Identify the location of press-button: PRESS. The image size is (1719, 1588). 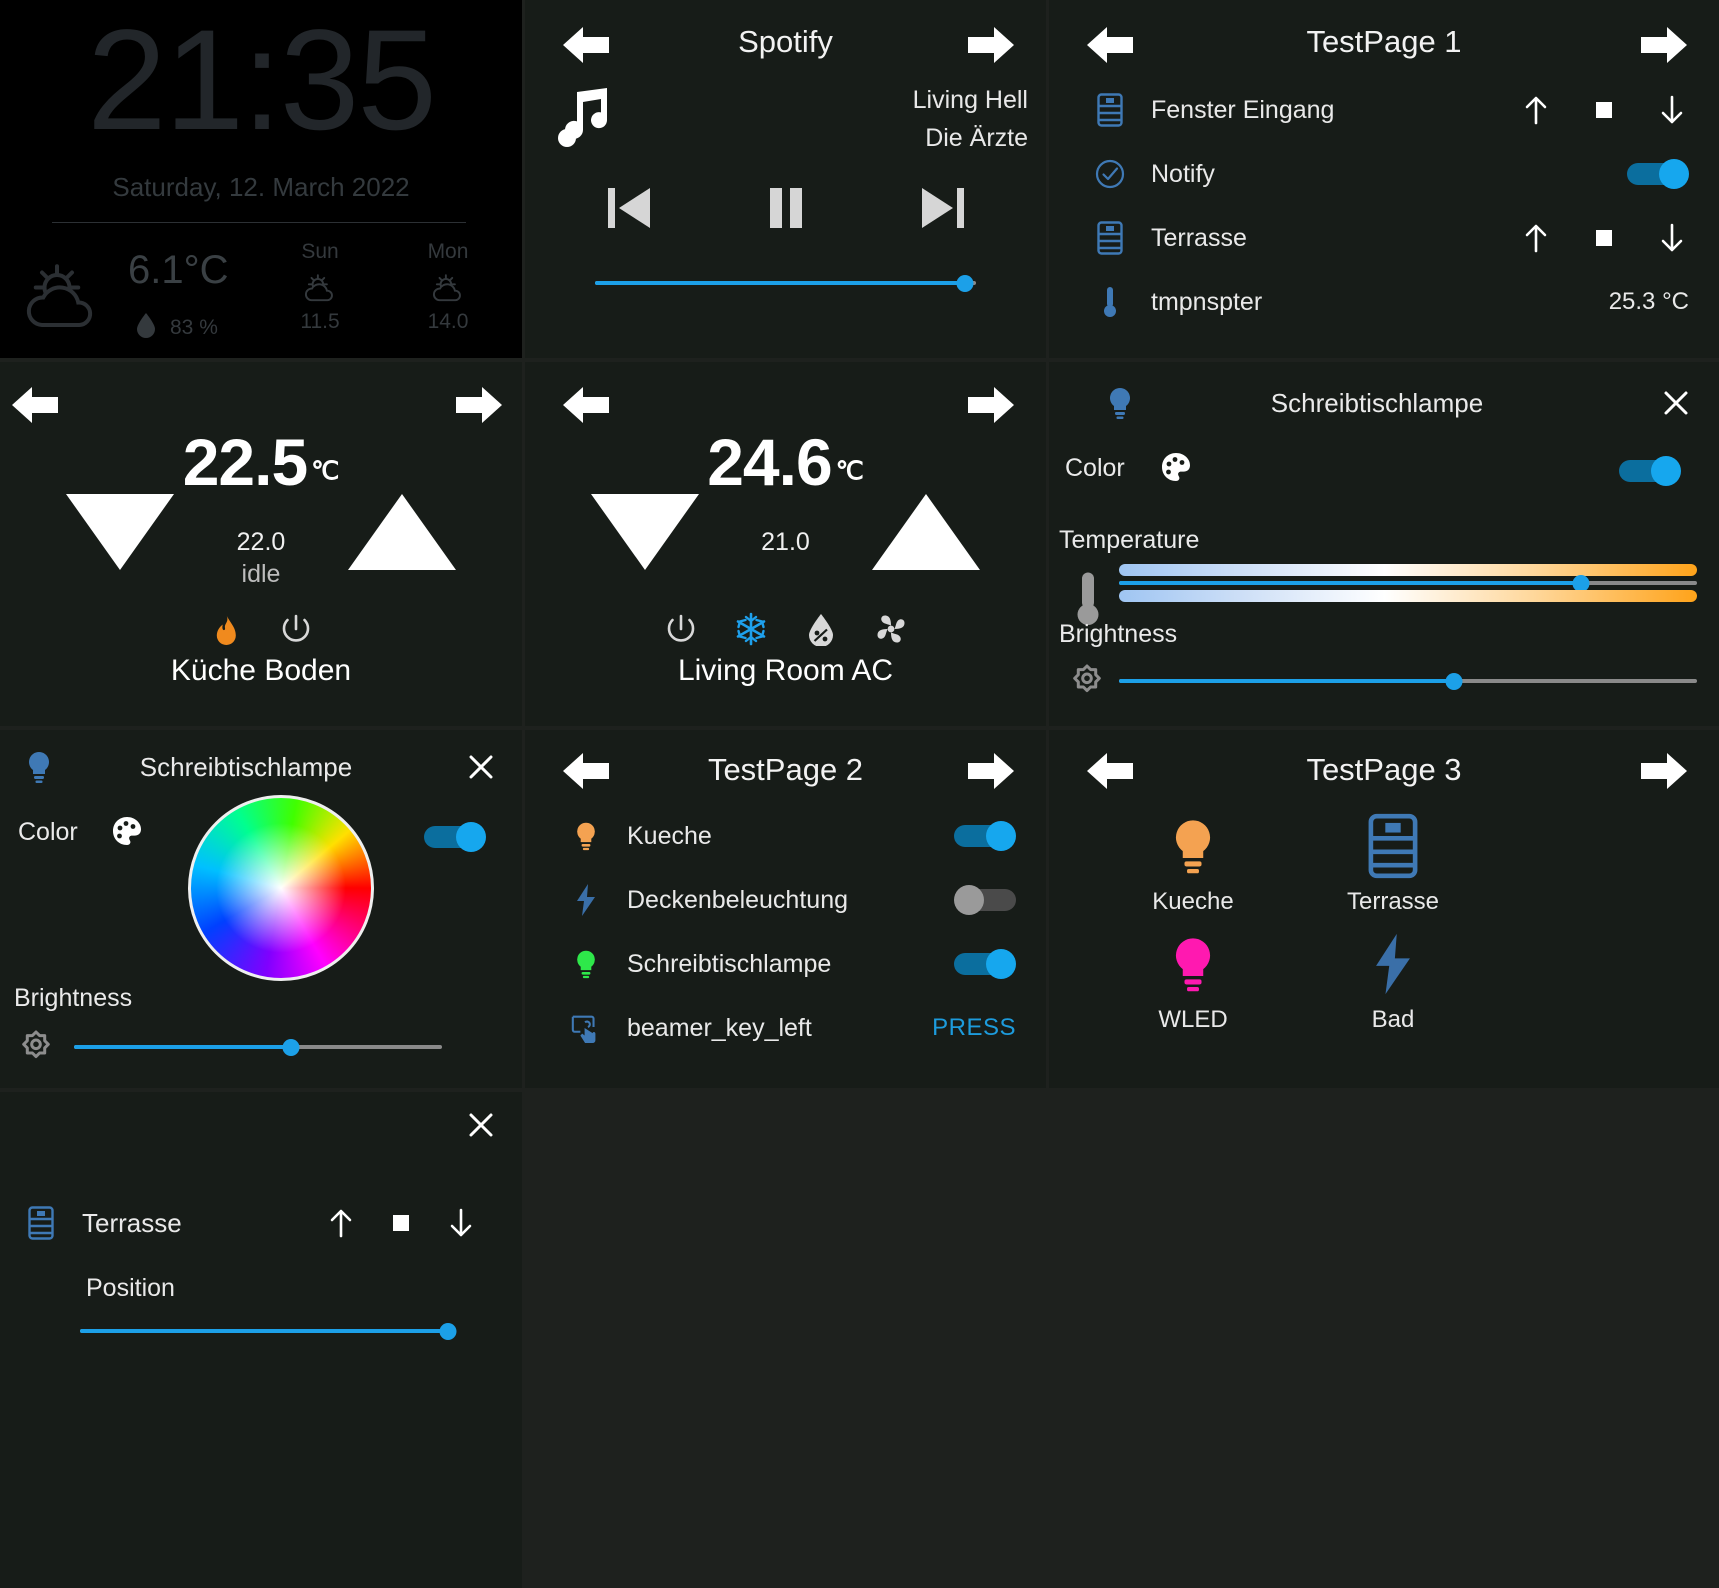
(974, 1027).